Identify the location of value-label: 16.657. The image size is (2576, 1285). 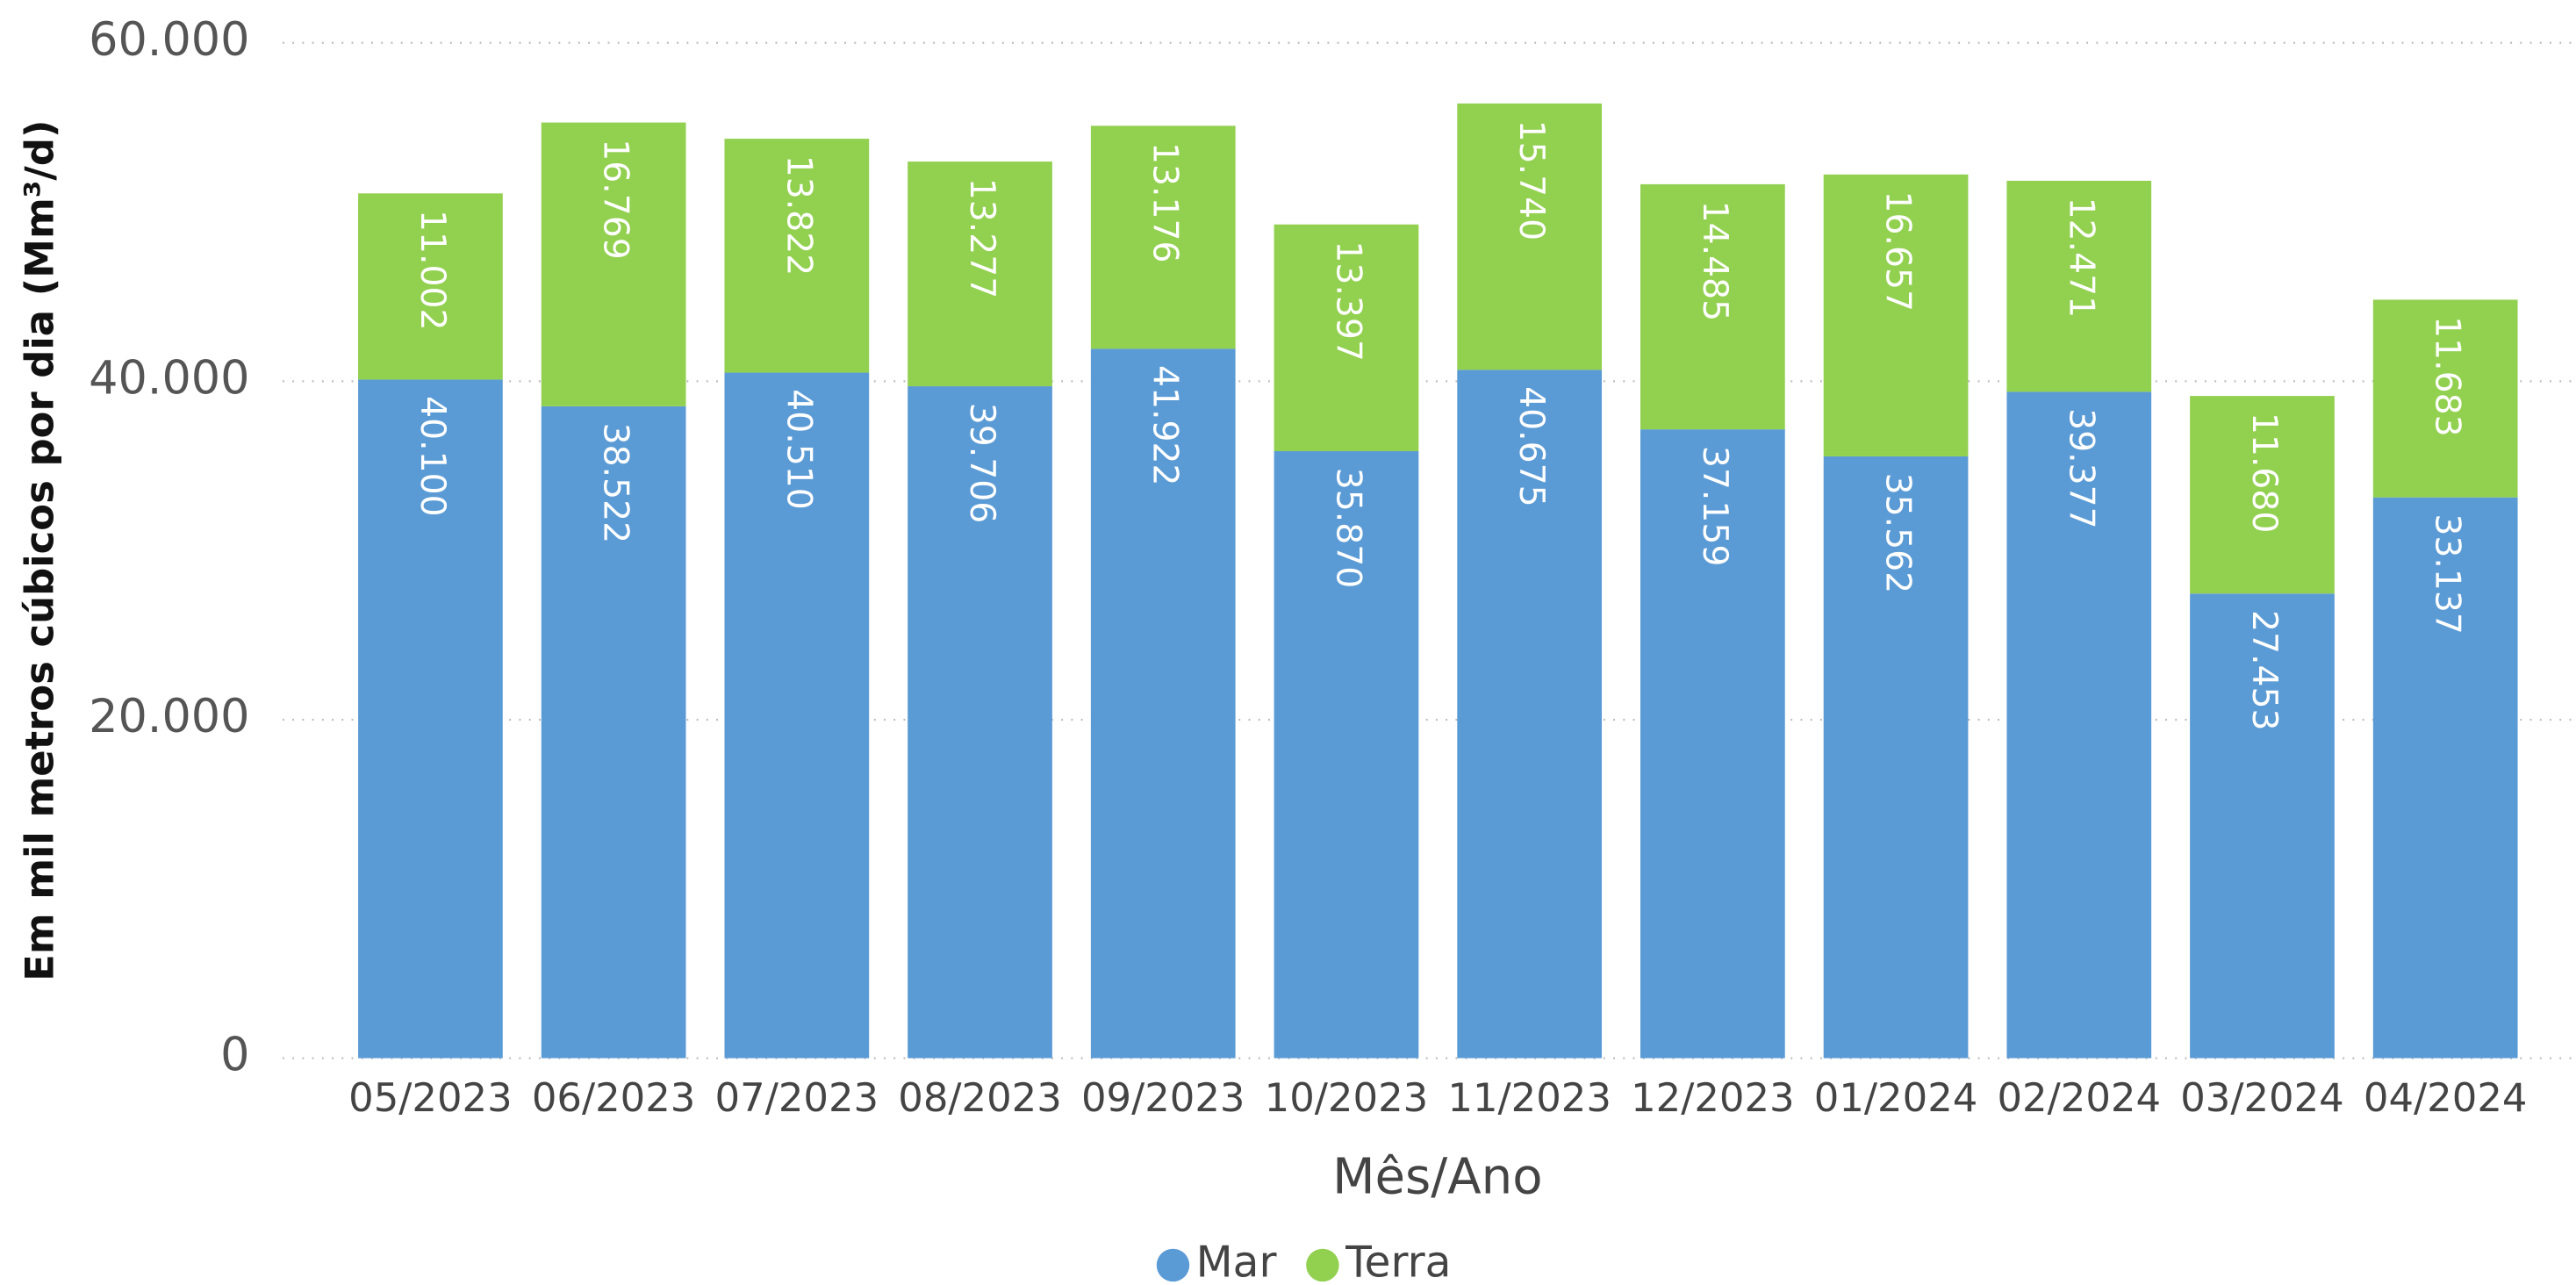
(1898, 251).